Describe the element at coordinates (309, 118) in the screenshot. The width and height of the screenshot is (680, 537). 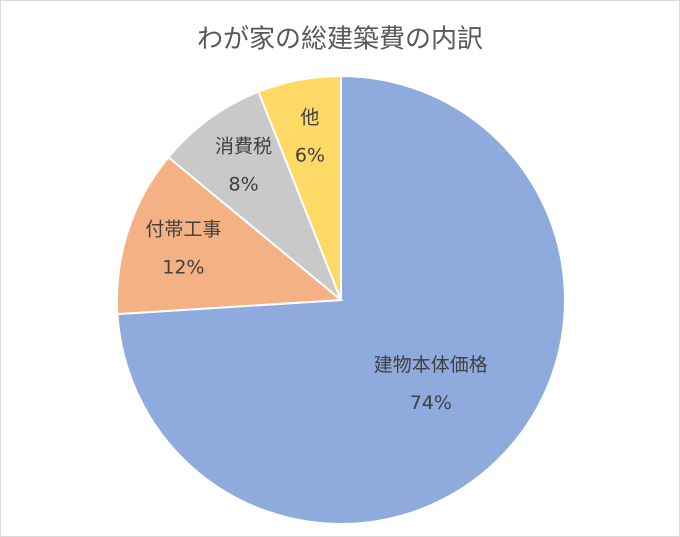
I see `slice-label: 他` at that location.